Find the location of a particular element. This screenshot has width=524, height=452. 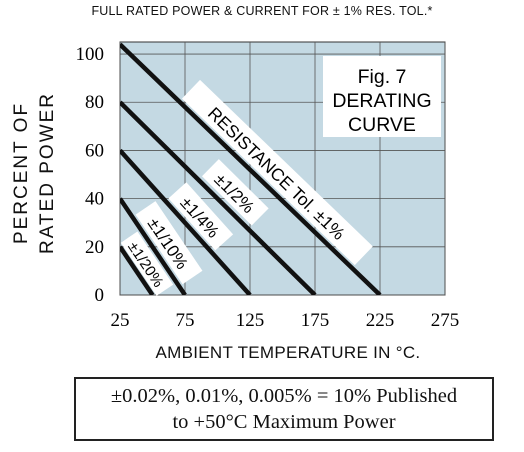

fig-title-box is located at coordinates (382, 96).